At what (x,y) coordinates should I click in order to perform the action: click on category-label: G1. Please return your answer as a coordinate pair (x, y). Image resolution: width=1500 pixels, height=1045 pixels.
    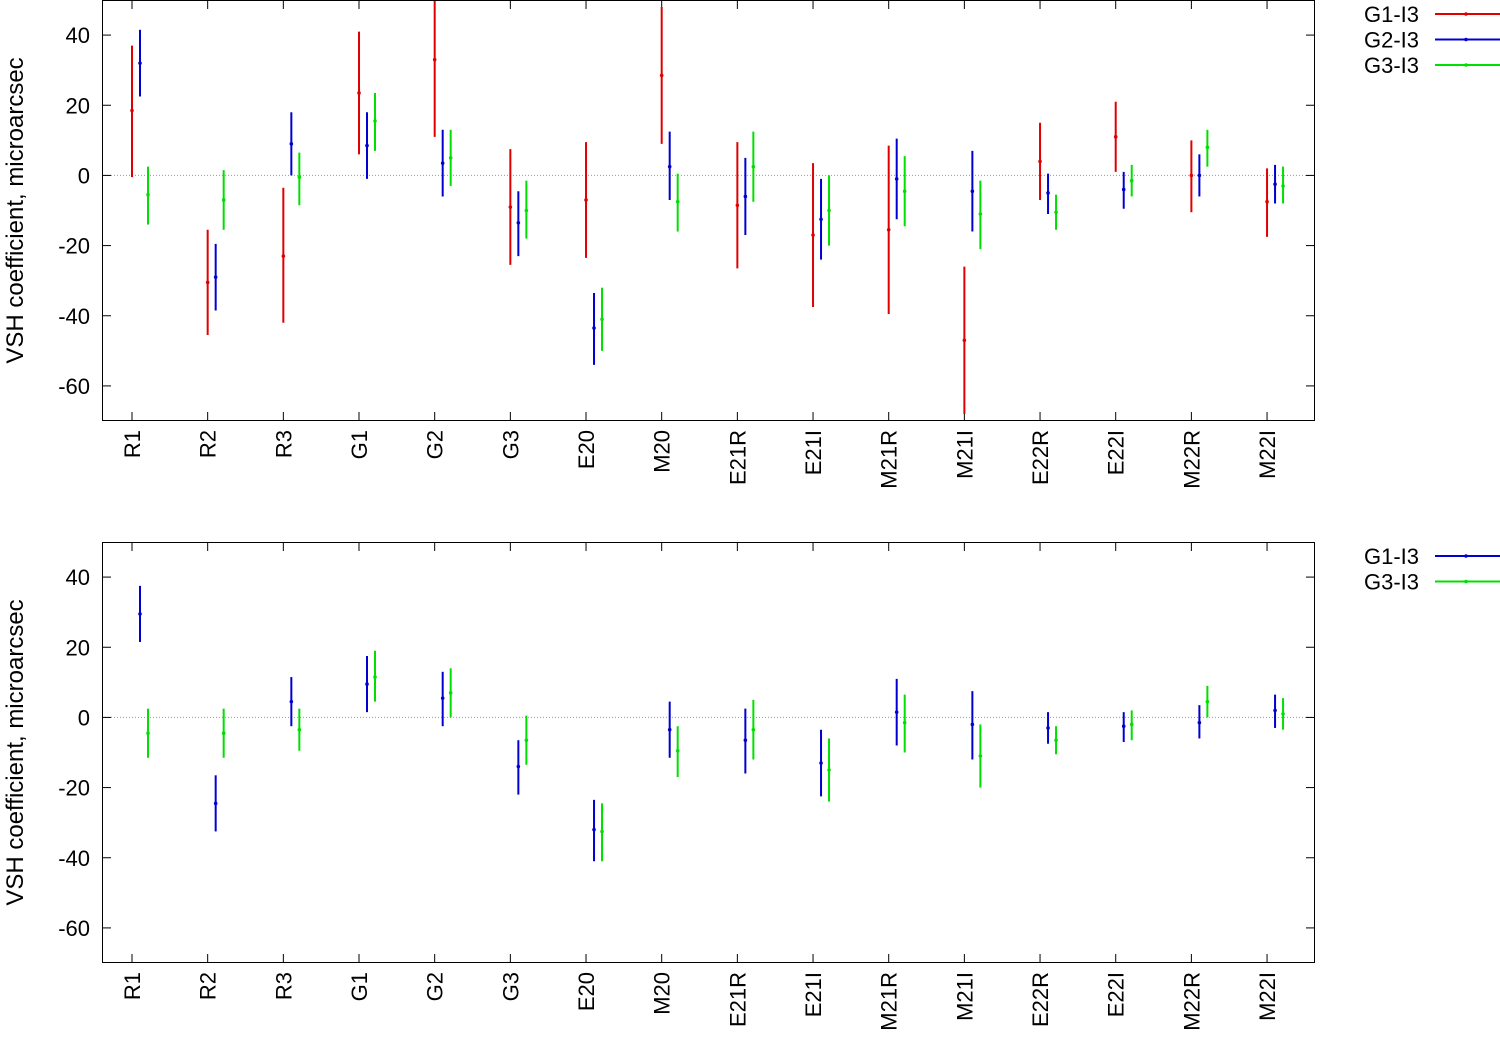
    Looking at the image, I should click on (359, 444).